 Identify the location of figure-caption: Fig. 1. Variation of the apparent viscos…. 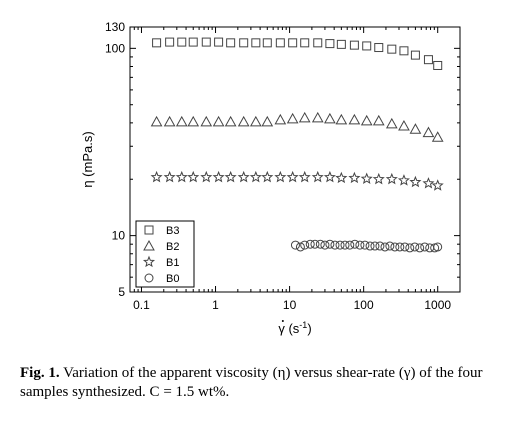
(268, 383).